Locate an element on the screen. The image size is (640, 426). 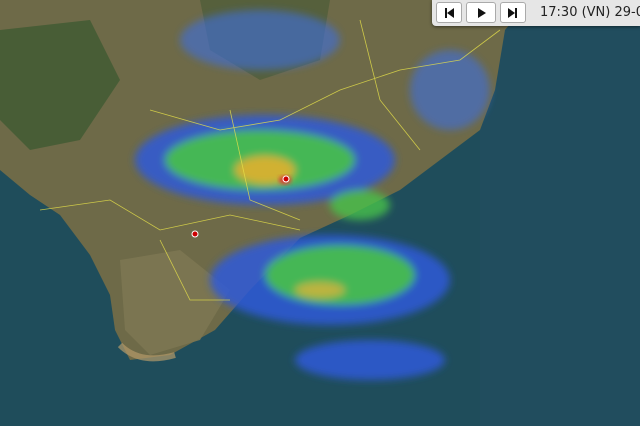
playback-controls: 17:30 (VN) 29-08- is located at coordinates (536, 13).